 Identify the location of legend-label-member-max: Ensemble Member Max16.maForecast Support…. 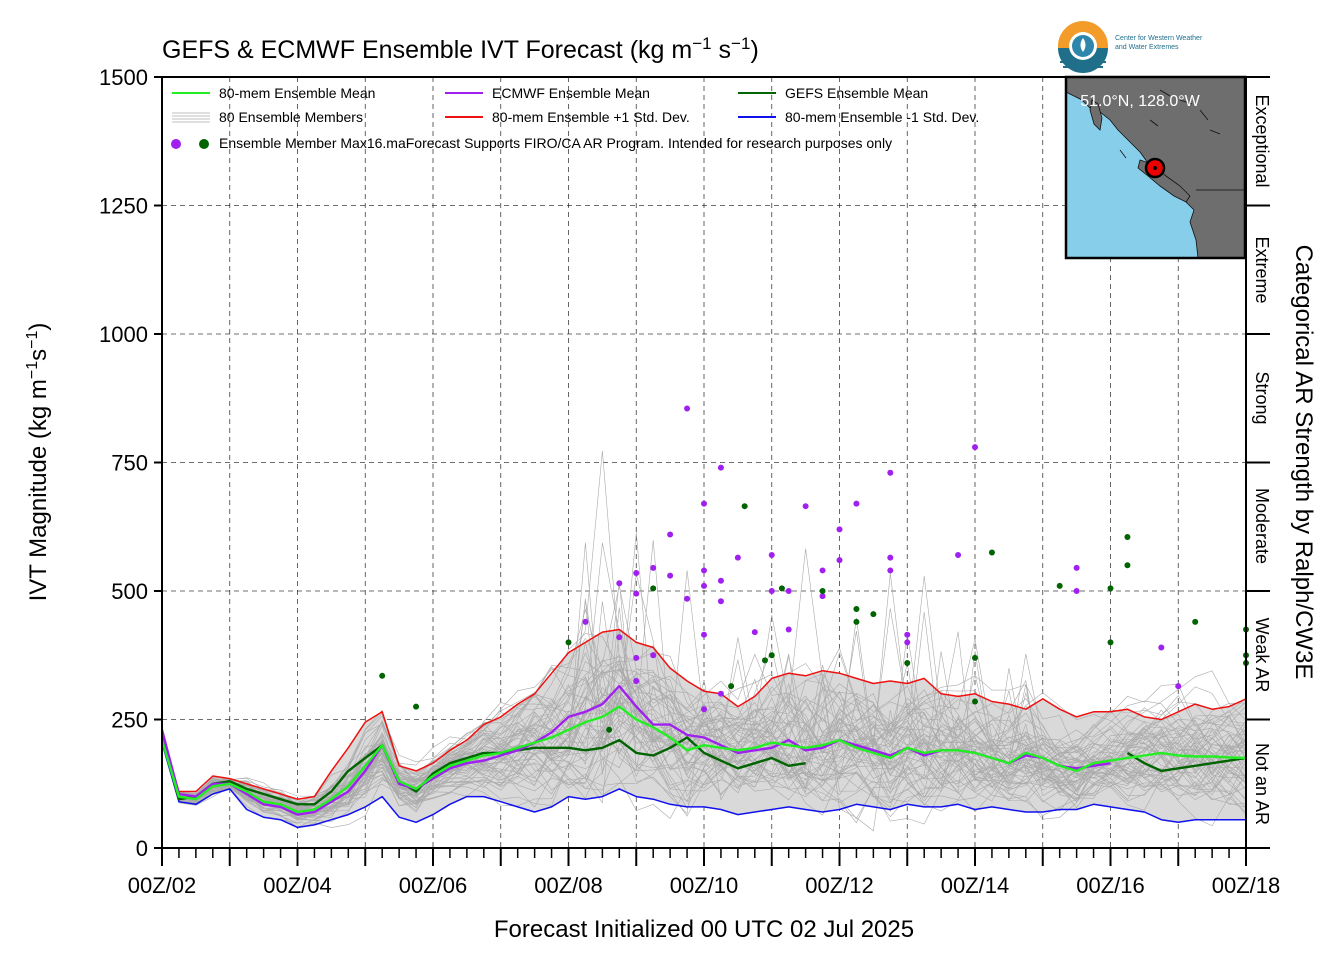
(555, 143).